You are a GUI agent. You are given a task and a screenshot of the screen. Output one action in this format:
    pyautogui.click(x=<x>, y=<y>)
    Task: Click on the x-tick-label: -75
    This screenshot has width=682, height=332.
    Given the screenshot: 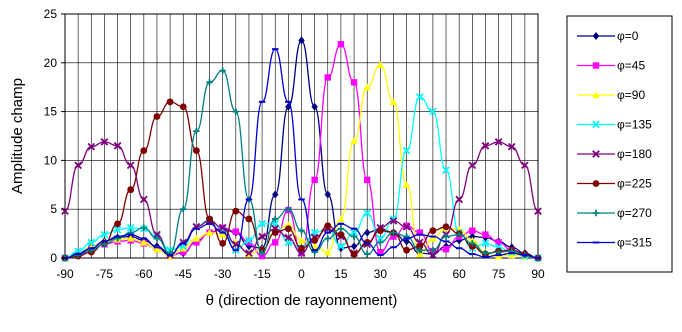 What is the action you would take?
    pyautogui.click(x=105, y=274)
    